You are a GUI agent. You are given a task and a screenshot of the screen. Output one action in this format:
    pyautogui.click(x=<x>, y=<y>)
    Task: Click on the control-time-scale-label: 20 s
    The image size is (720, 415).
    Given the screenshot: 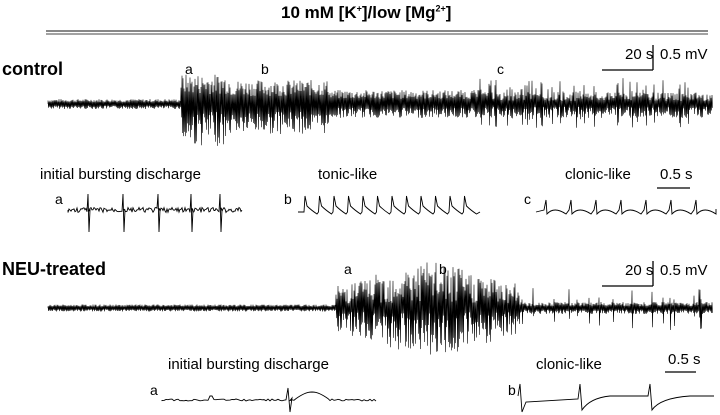 What is the action you would take?
    pyautogui.click(x=639, y=54)
    